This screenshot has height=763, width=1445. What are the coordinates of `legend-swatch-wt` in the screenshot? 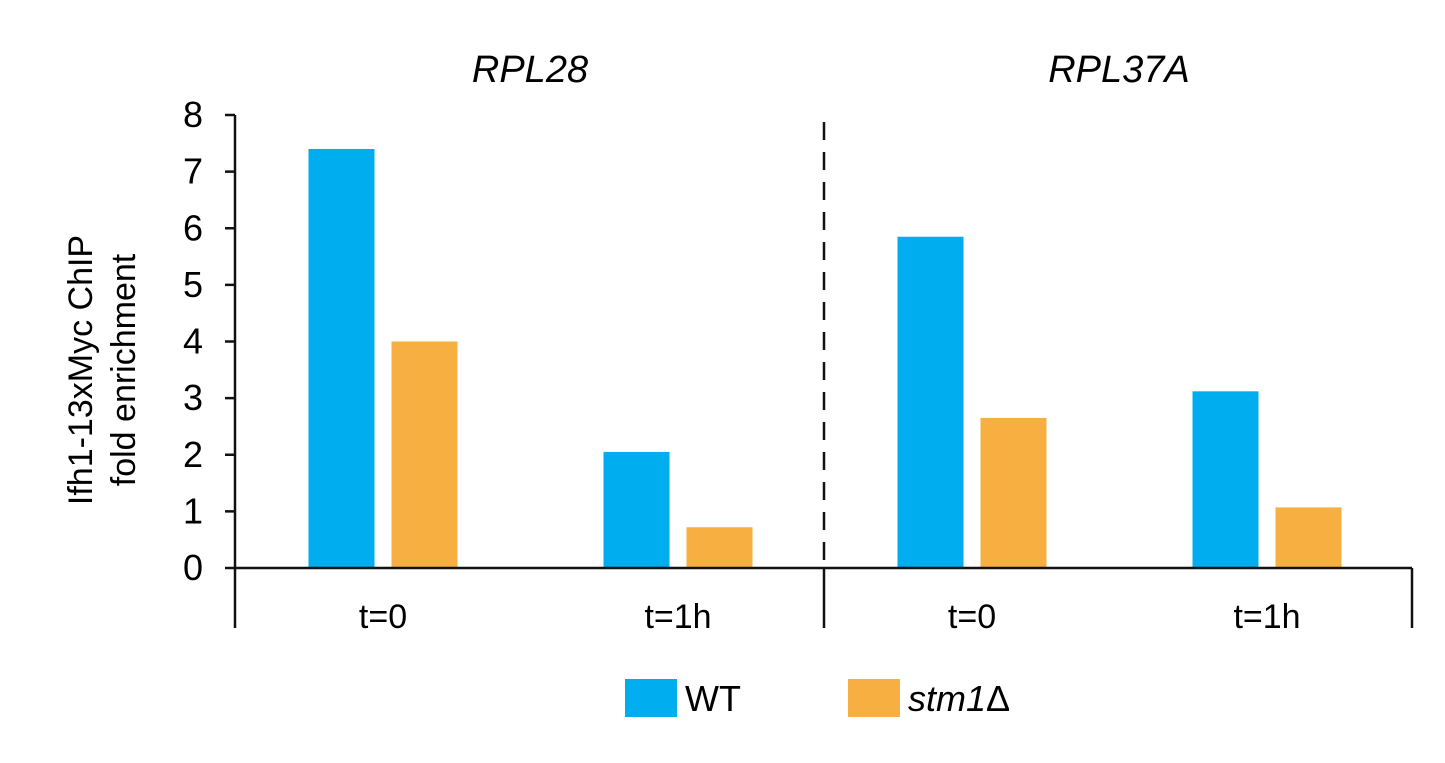 It's located at (651, 698).